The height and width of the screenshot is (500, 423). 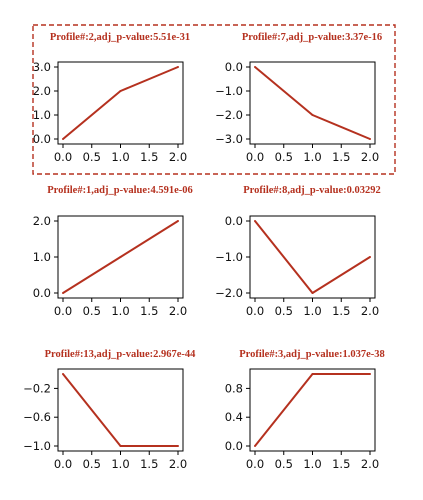 What do you see at coordinates (37, 417) in the screenshot?
I see `y-tick-label: −0.6` at bounding box center [37, 417].